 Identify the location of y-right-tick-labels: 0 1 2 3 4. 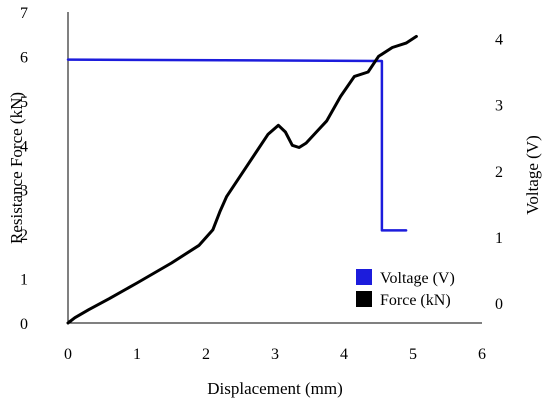
(499, 172).